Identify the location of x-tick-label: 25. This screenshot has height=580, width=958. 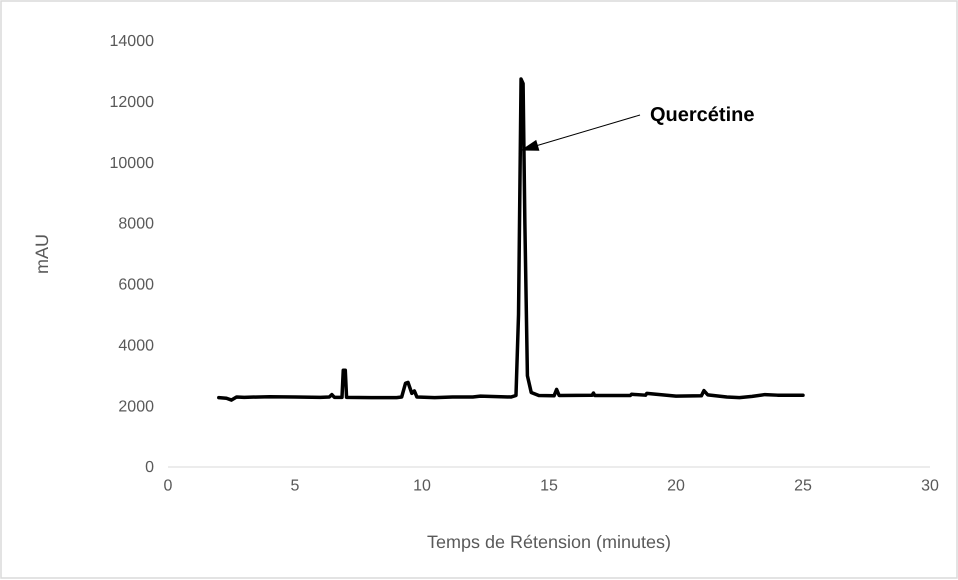
(803, 485).